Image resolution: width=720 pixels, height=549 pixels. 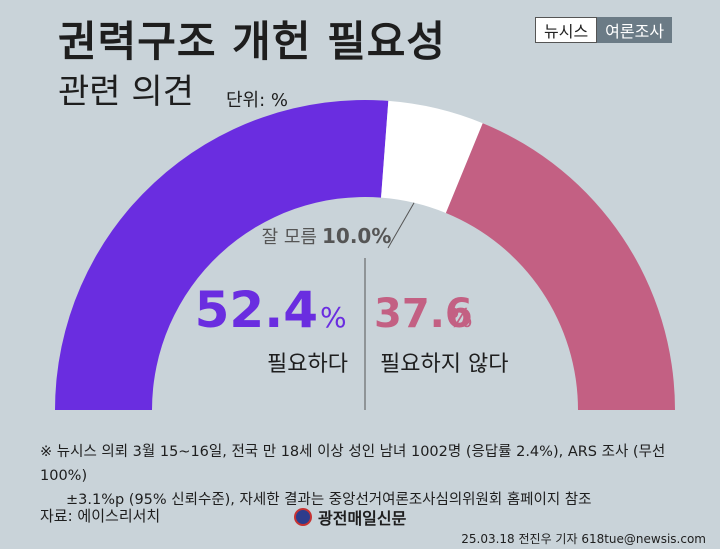 I want to click on author-credit: 25.03.18 전진우 기자 618tue@newsis.com, so click(x=583, y=539).